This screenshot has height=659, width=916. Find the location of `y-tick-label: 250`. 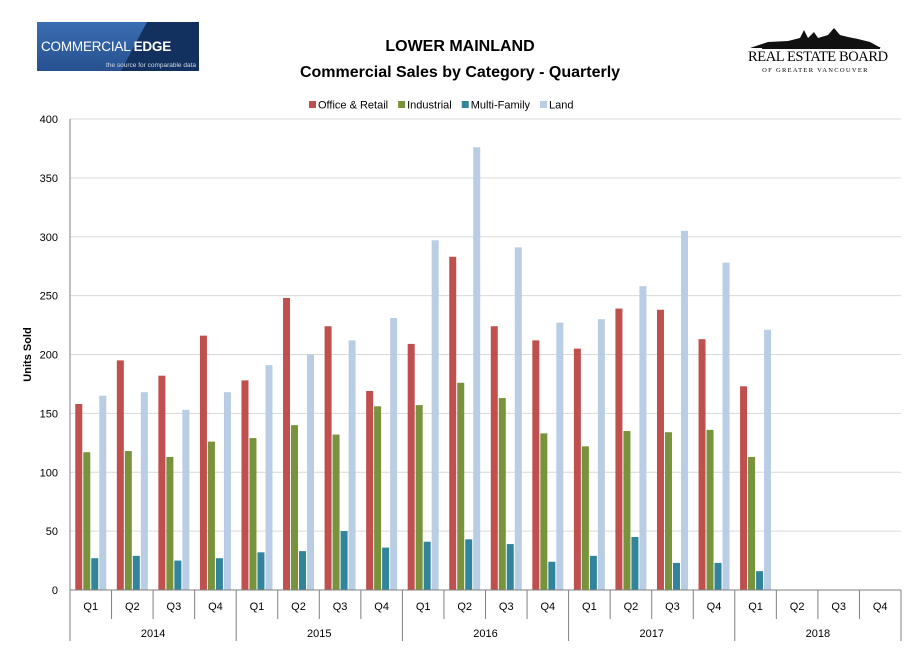

y-tick-label: 250 is located at coordinates (49, 297).